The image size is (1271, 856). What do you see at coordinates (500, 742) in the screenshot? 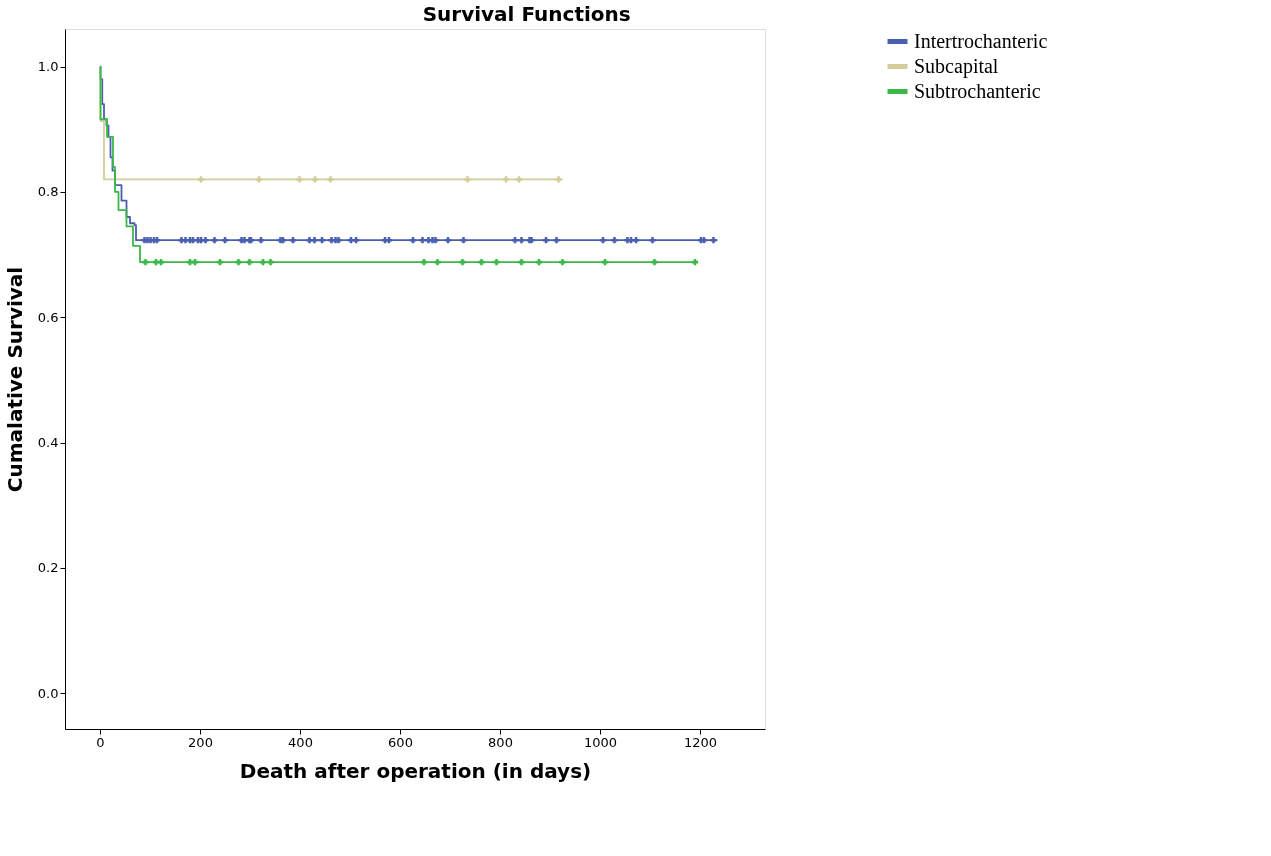
I see `x-tick-label: 800` at bounding box center [500, 742].